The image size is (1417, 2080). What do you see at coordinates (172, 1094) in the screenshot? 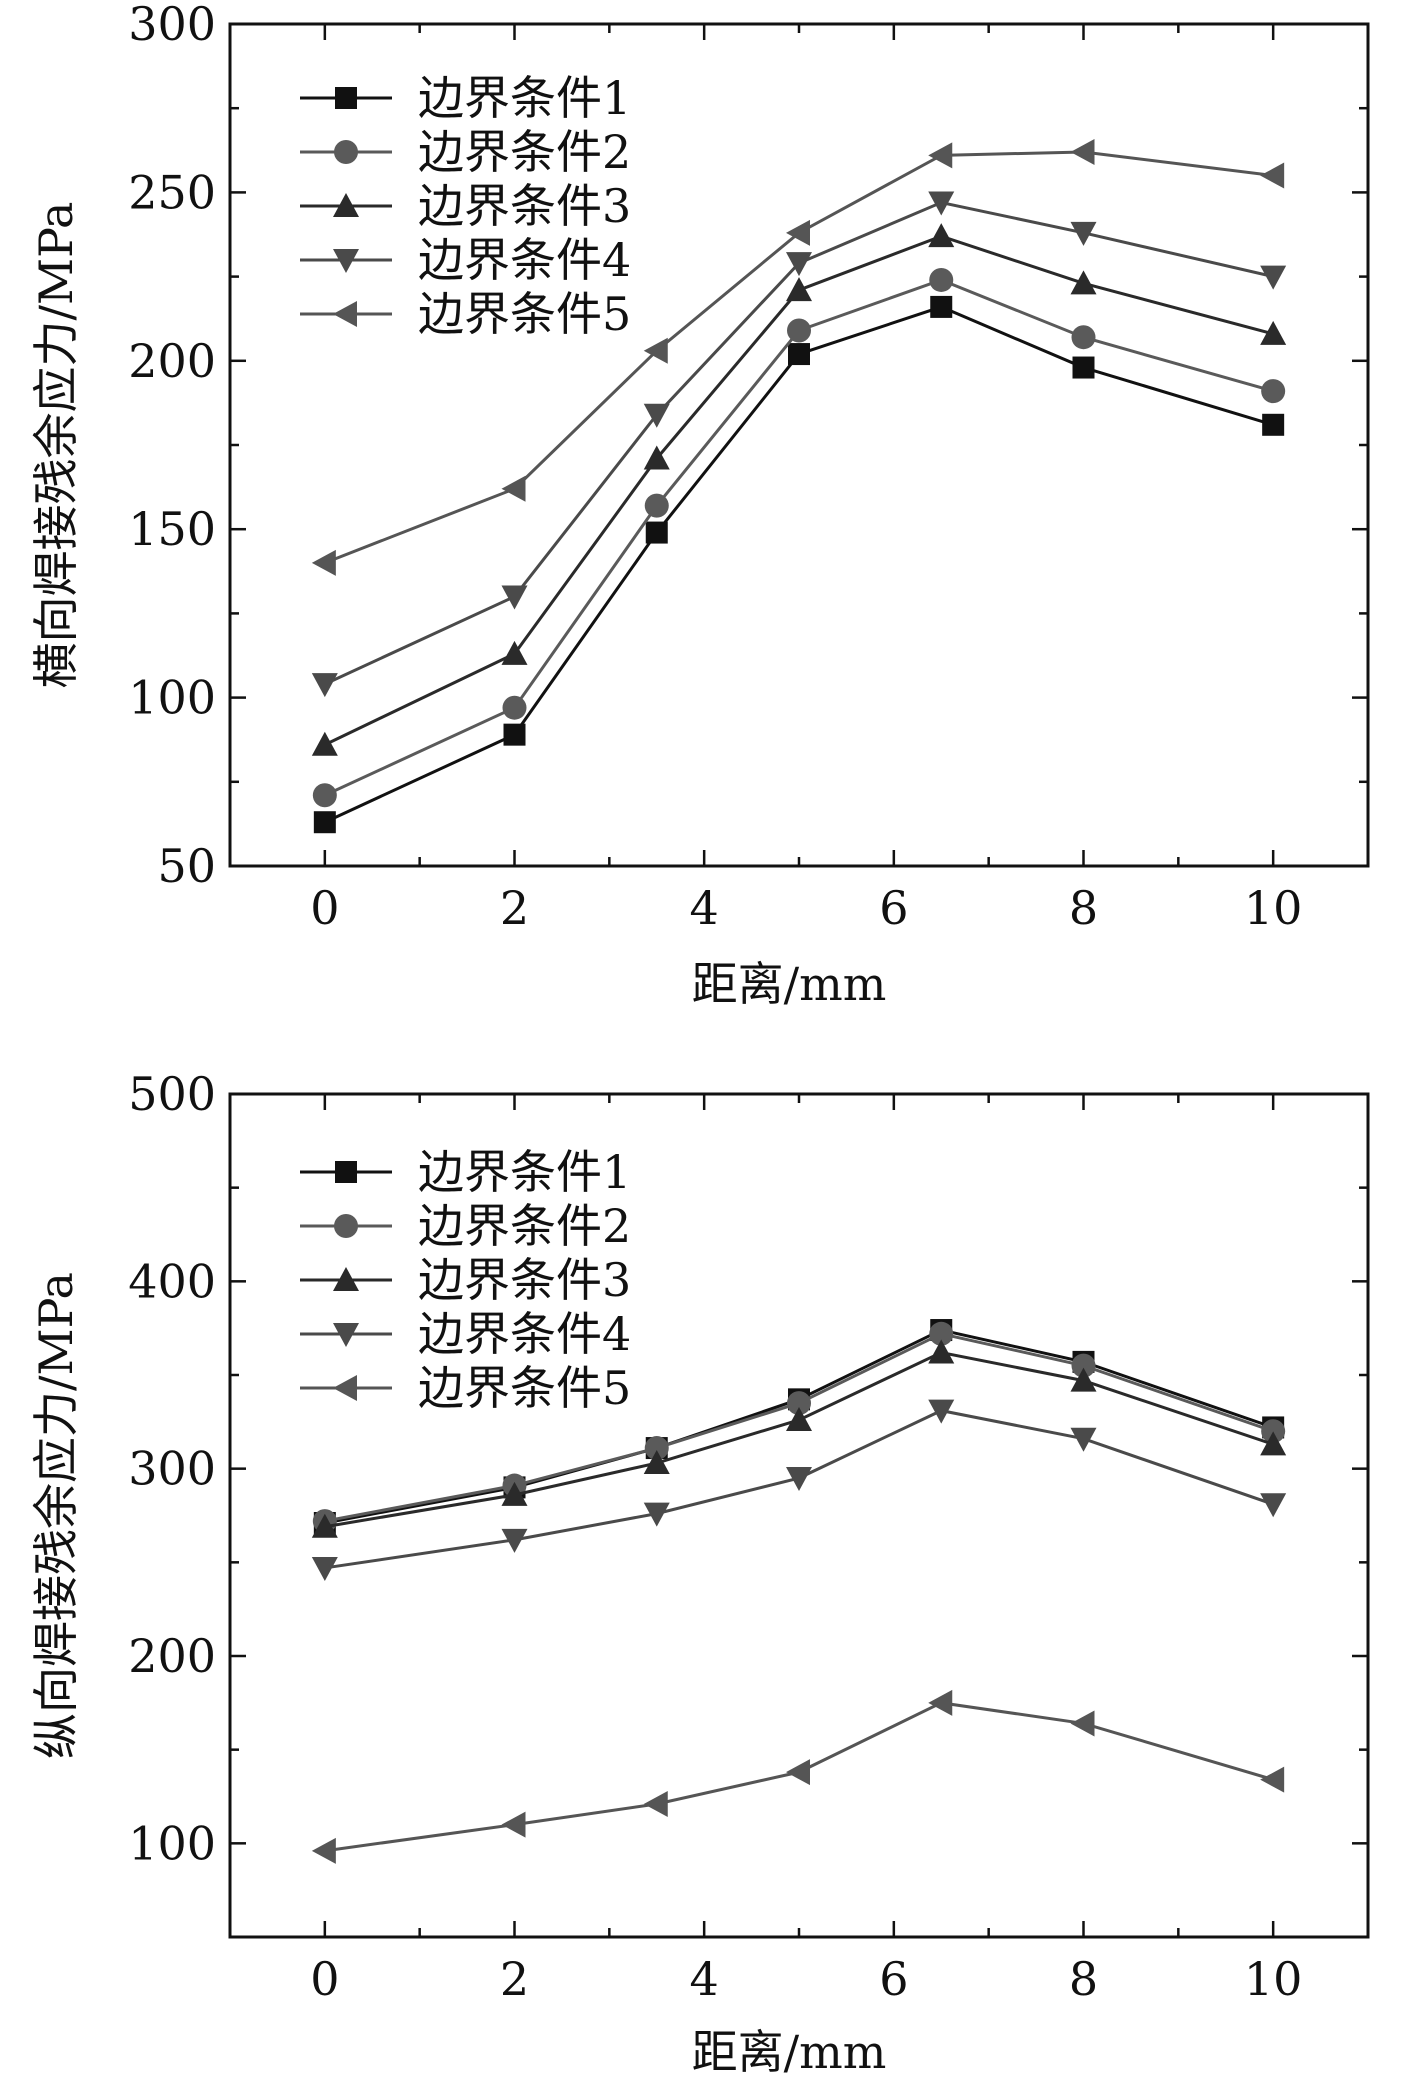
I see `y-tick-label: 500` at bounding box center [172, 1094].